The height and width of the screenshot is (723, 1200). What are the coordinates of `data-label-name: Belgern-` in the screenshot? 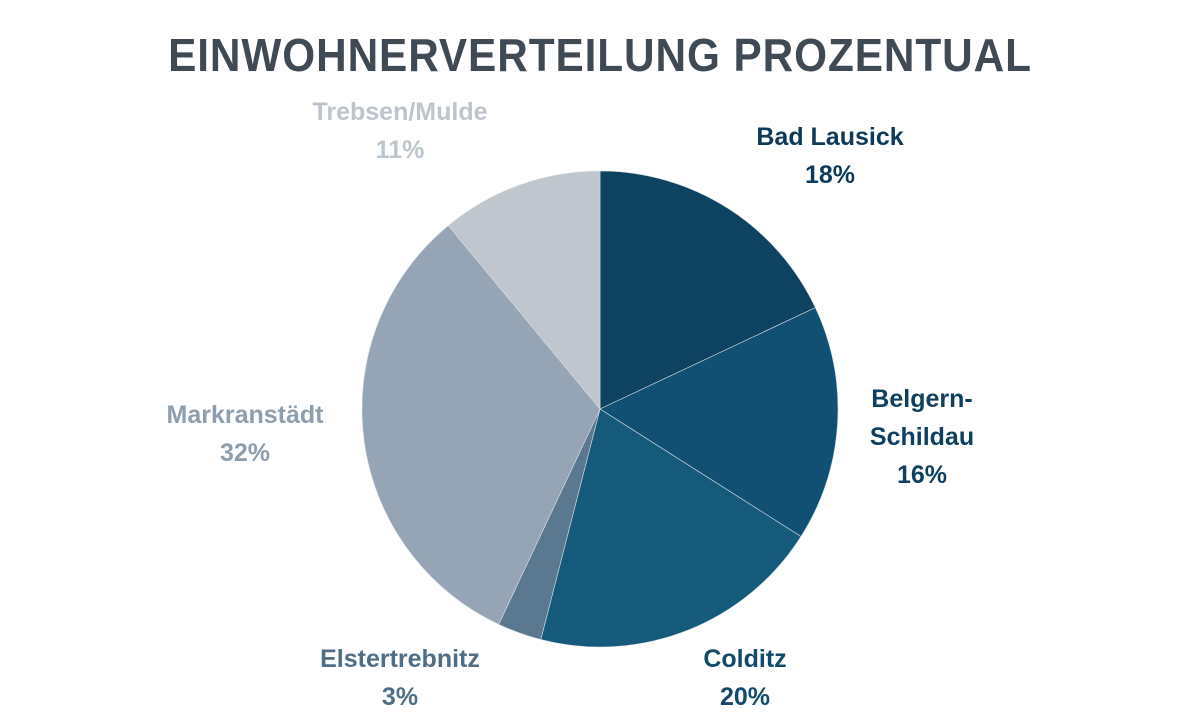 It's located at (922, 399).